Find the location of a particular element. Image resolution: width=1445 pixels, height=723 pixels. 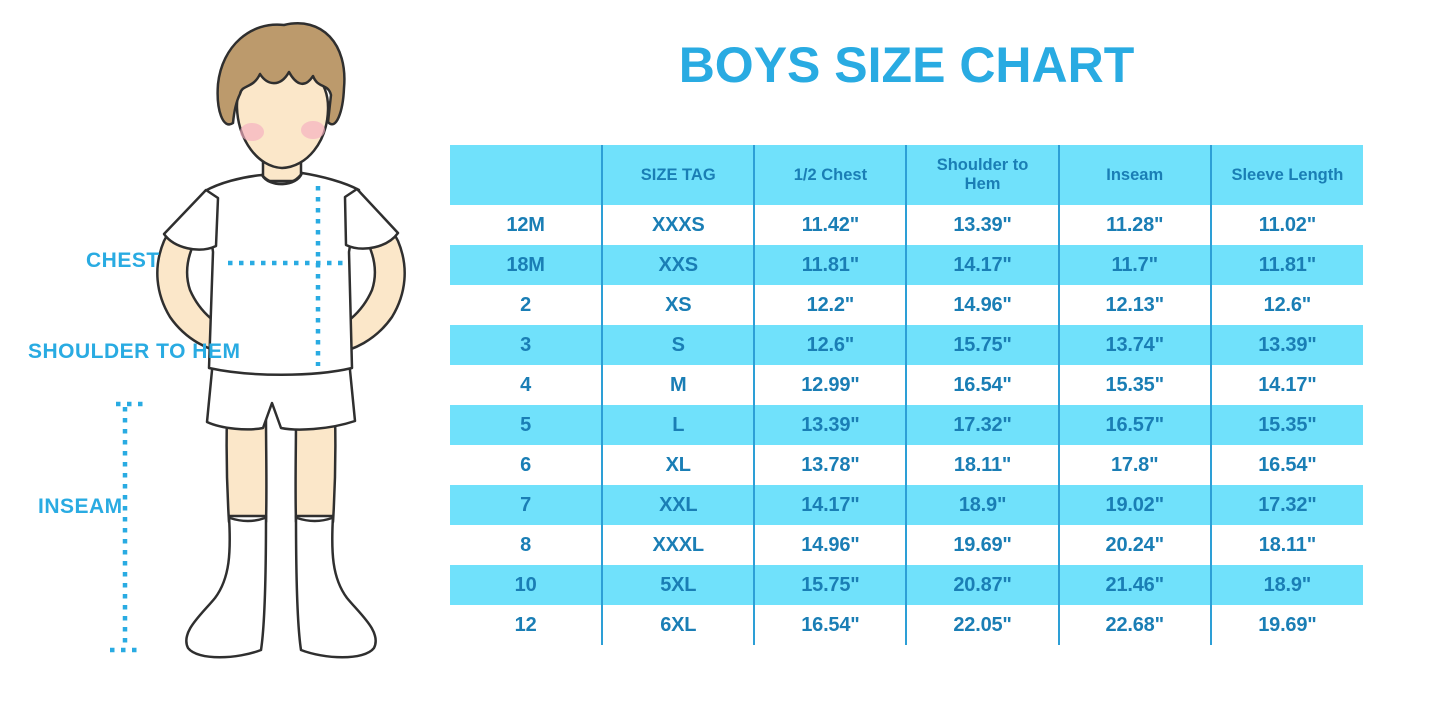

row-size-label: 6 is located at coordinates (526, 464).